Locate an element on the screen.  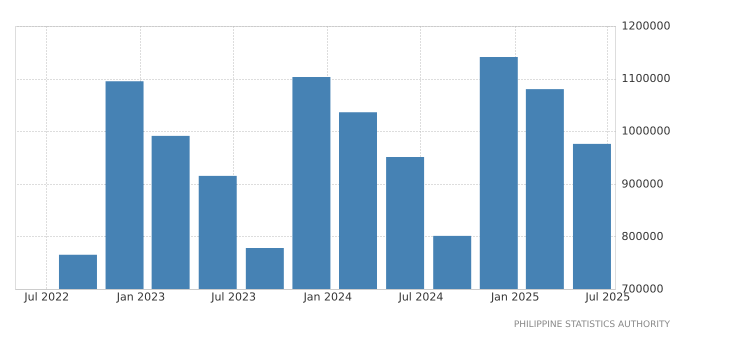
x-tick-label: Jul 2023 is located at coordinates (233, 297).